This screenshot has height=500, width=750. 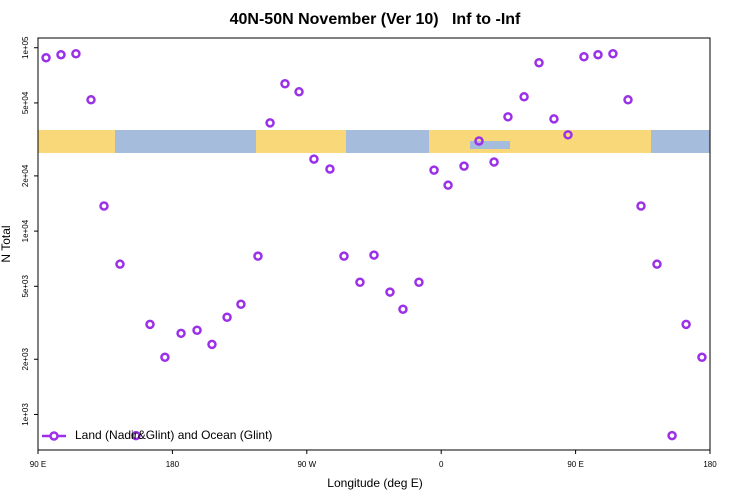 I want to click on chart-title: 40N-50N November (Ver 10) Inf to -Inf, so click(x=375, y=19).